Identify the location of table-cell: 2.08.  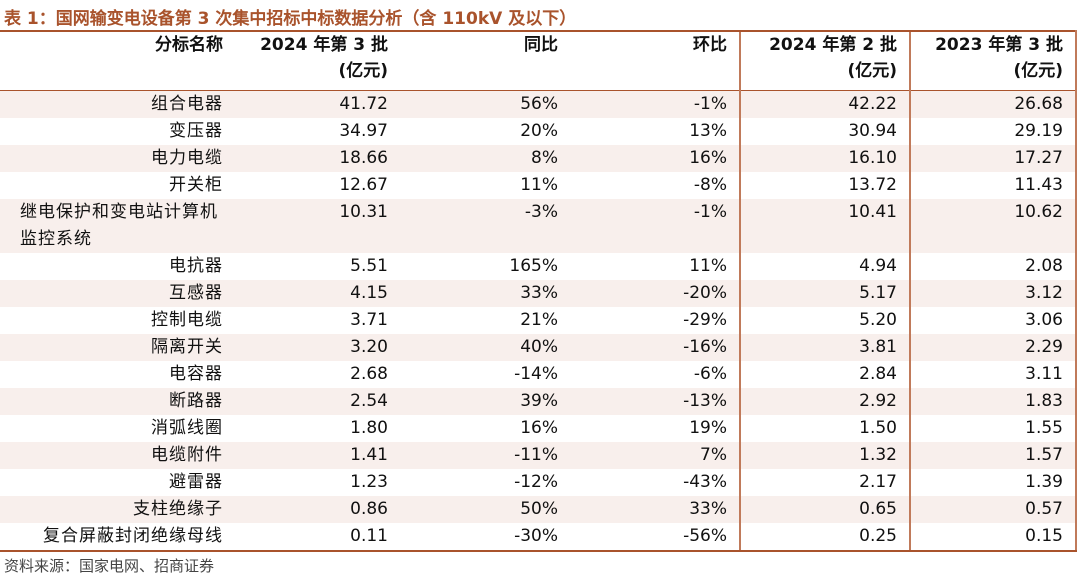
(993, 266).